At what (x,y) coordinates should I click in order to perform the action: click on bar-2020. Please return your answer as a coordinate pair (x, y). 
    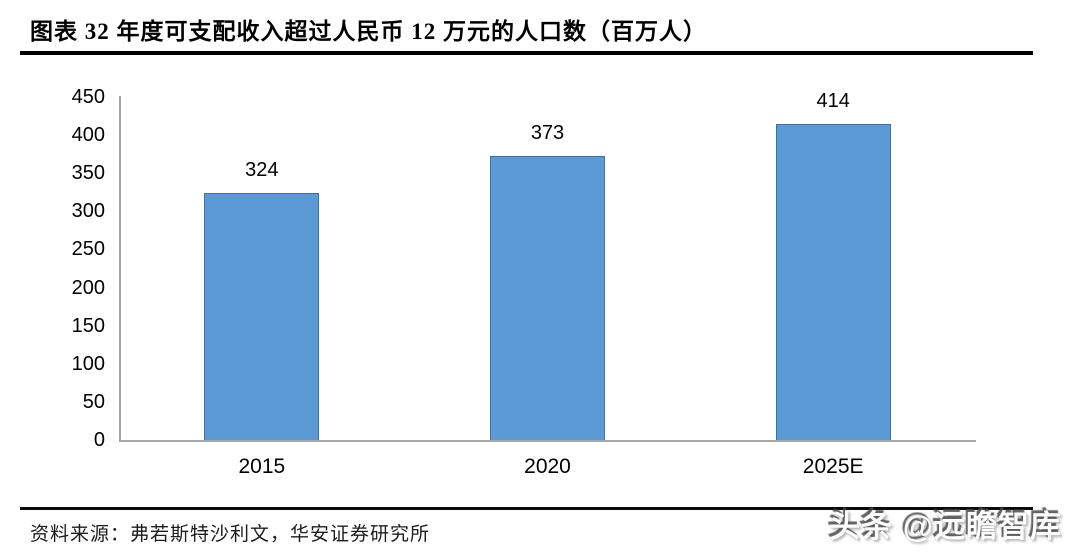
    Looking at the image, I should click on (547, 297).